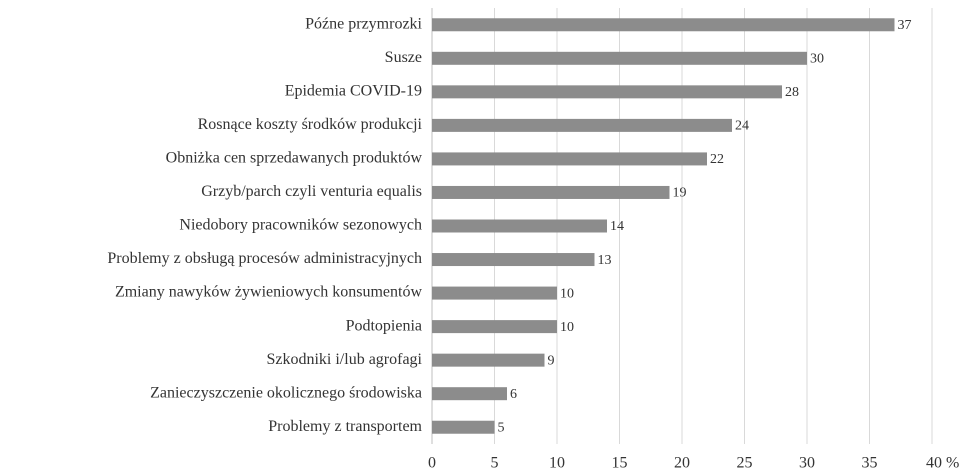  Describe the element at coordinates (363, 23) in the screenshot. I see `y-tick-label: Późne przymrozki` at that location.